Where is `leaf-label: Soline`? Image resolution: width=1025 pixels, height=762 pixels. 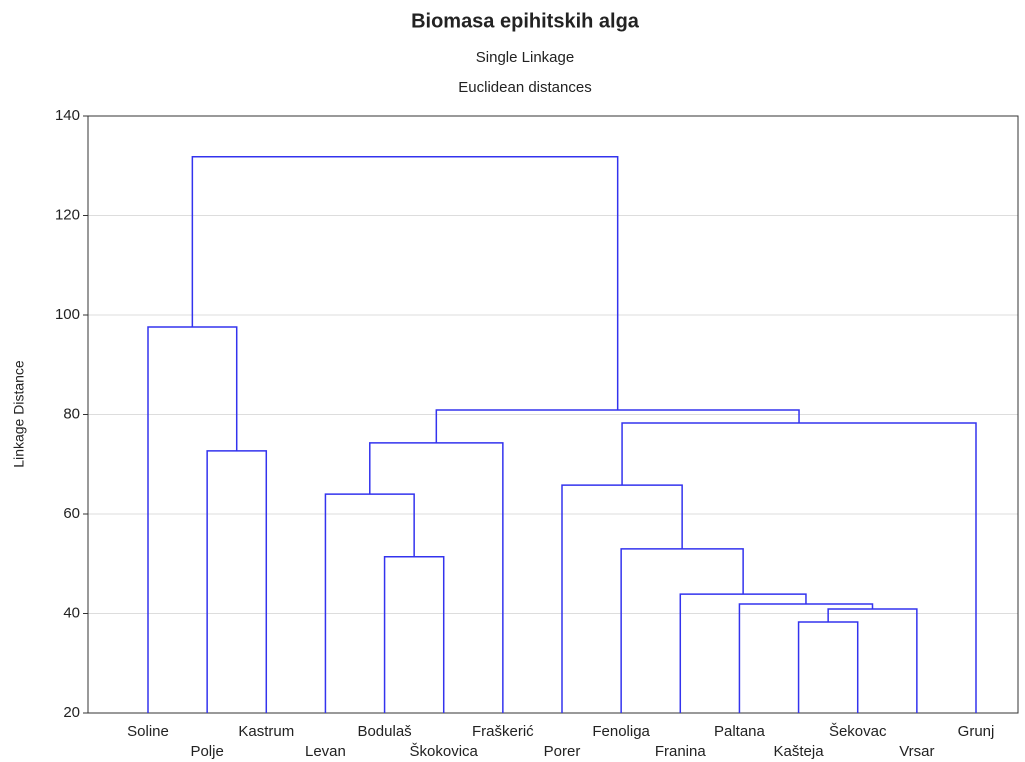
leaf-label: Soline is located at coordinates (148, 731).